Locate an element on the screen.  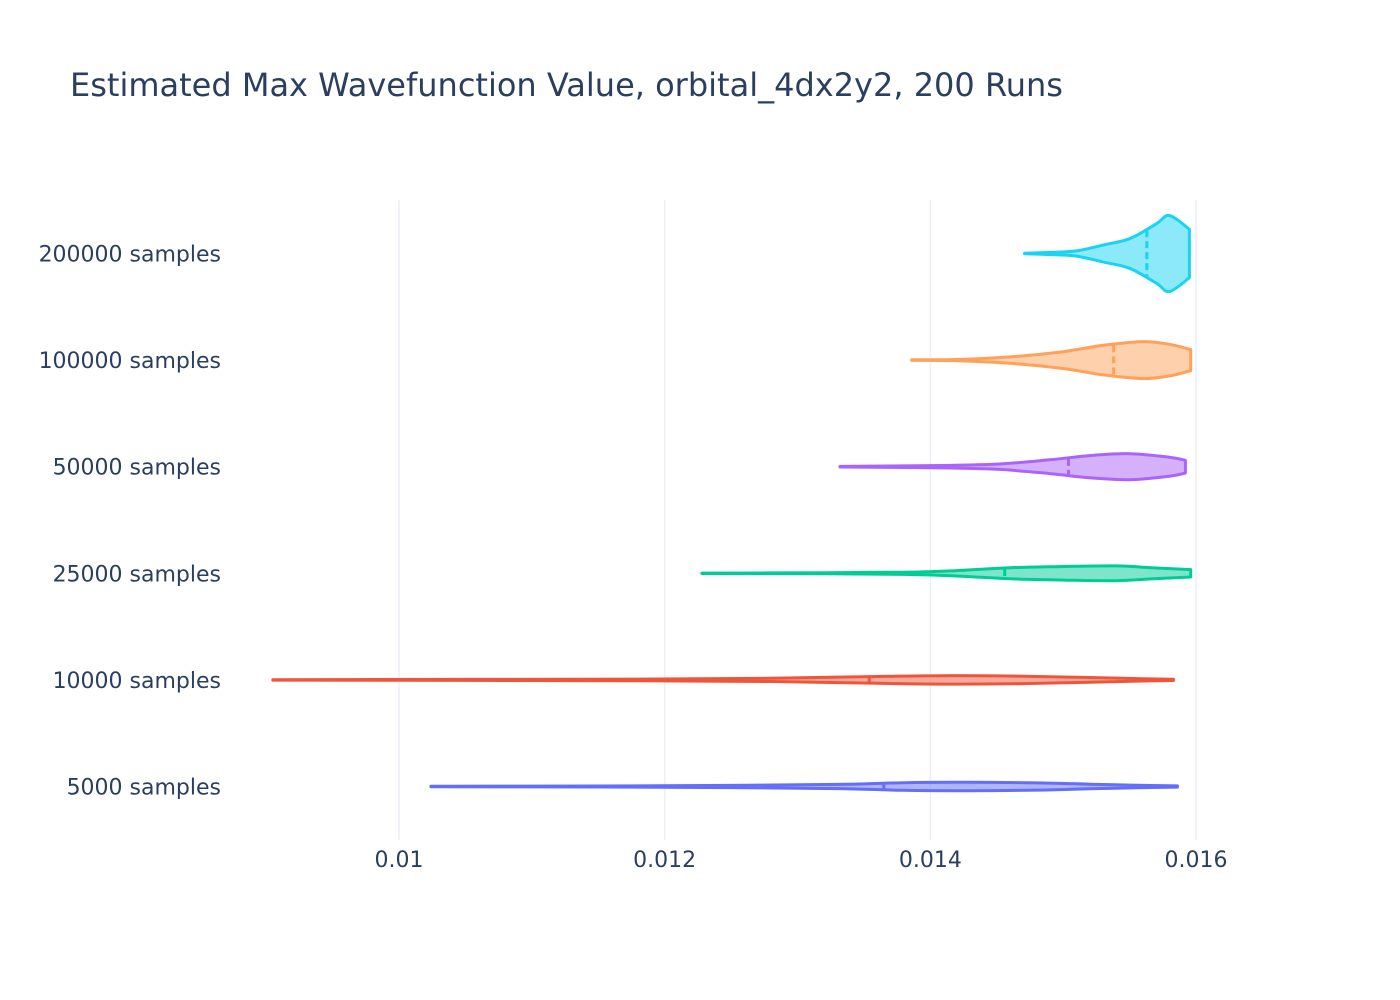
y-tick-label-4: 100000 samples is located at coordinates (130, 361).